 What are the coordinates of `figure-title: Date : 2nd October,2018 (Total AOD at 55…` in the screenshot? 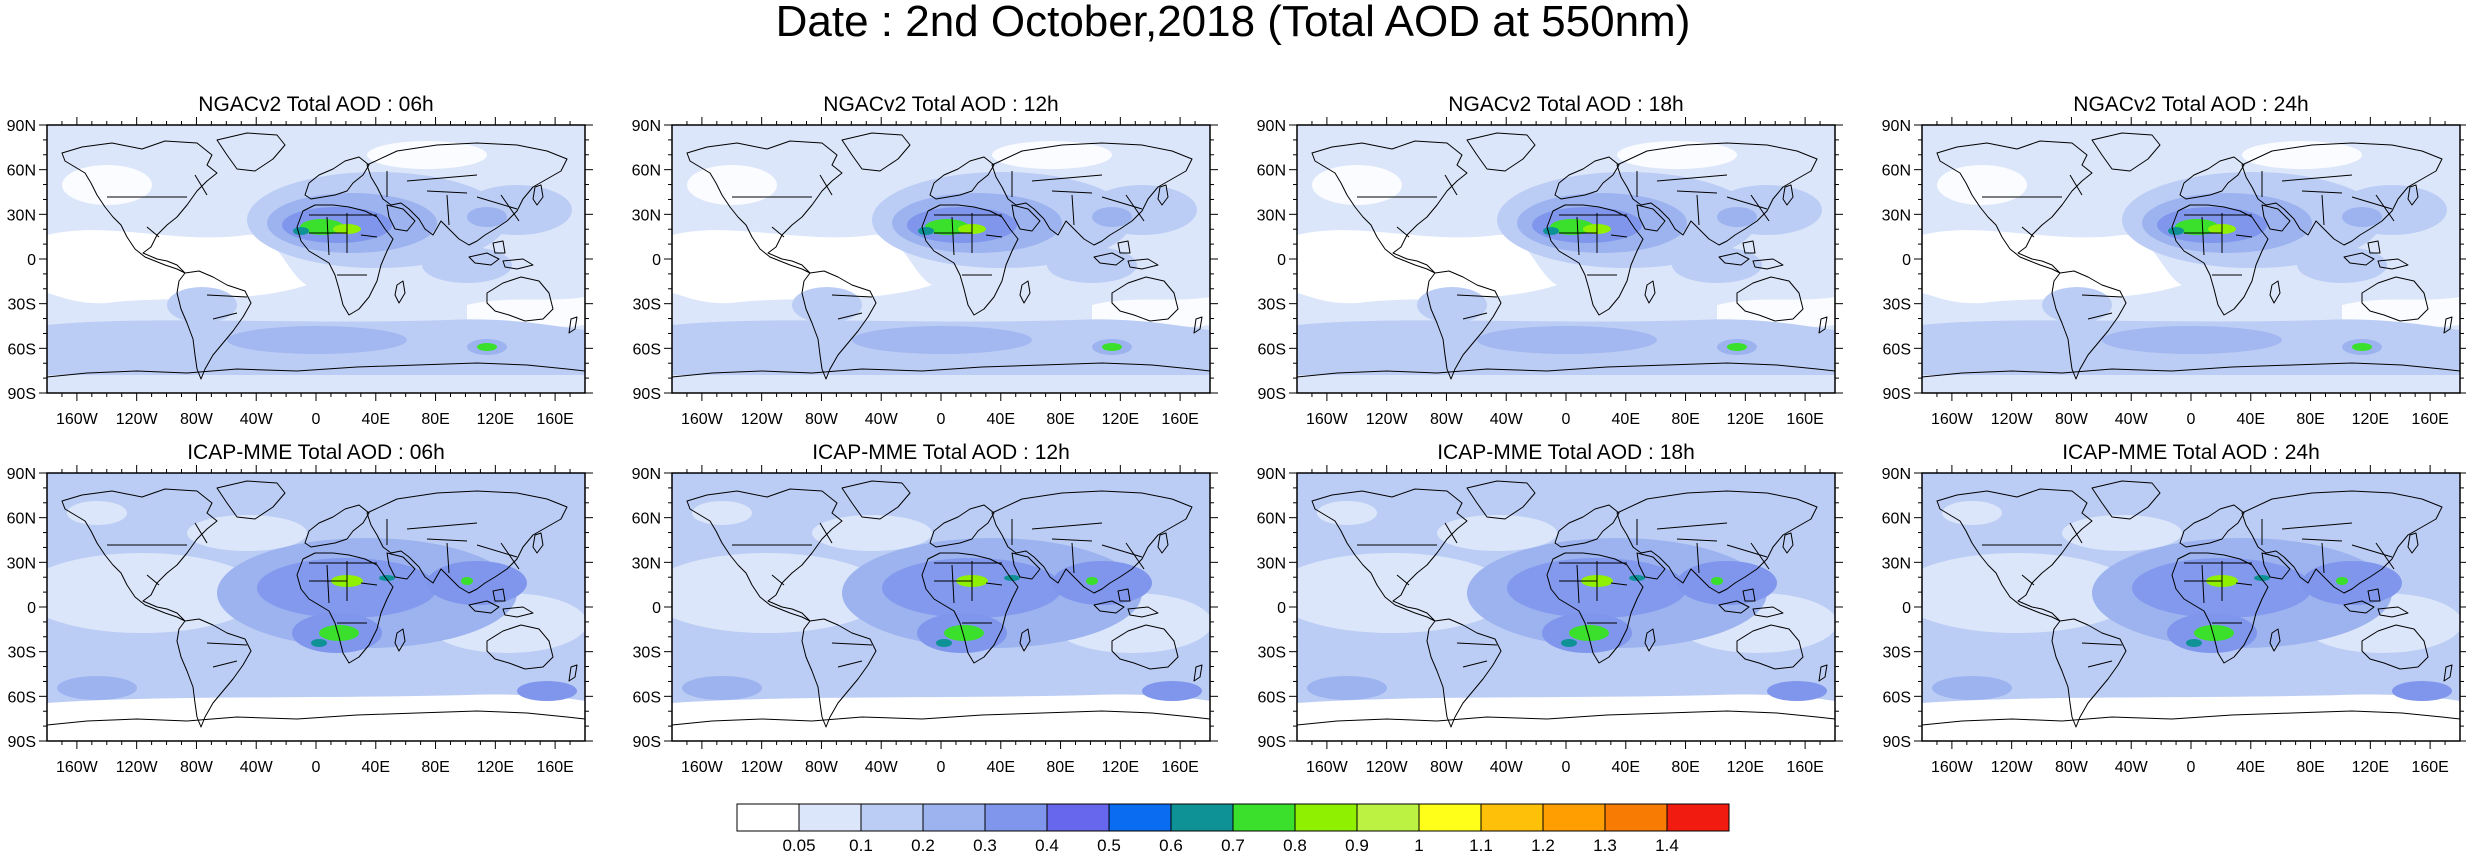 It's located at (1233, 23).